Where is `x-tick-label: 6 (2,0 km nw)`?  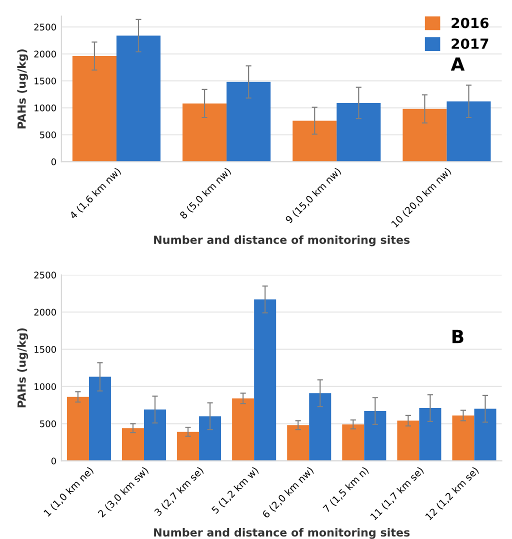 x-tick-label: 6 (2,0 km nw) is located at coordinates (288, 493).